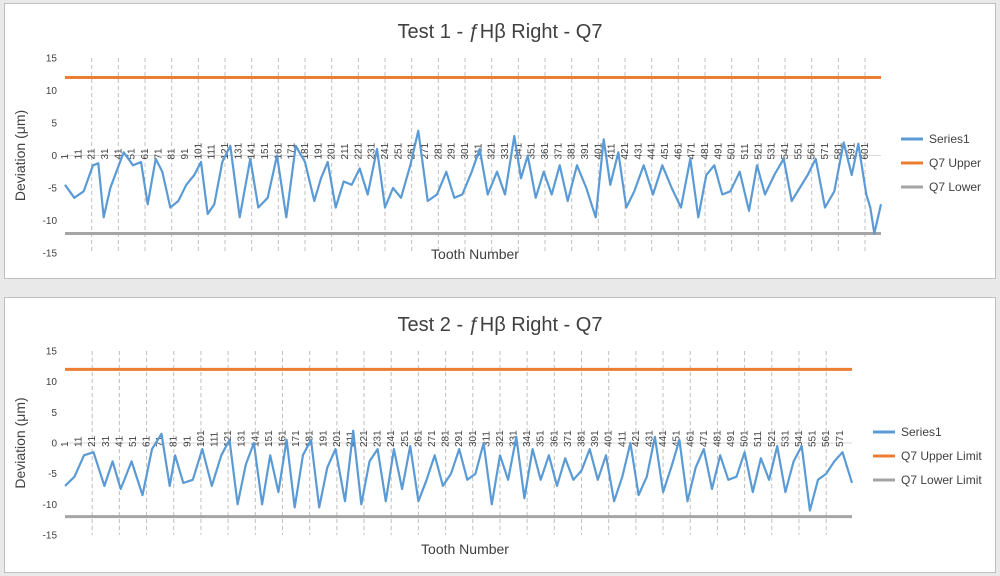  Describe the element at coordinates (840, 438) in the screenshot. I see `chart2-x-tick-label: 571` at that location.